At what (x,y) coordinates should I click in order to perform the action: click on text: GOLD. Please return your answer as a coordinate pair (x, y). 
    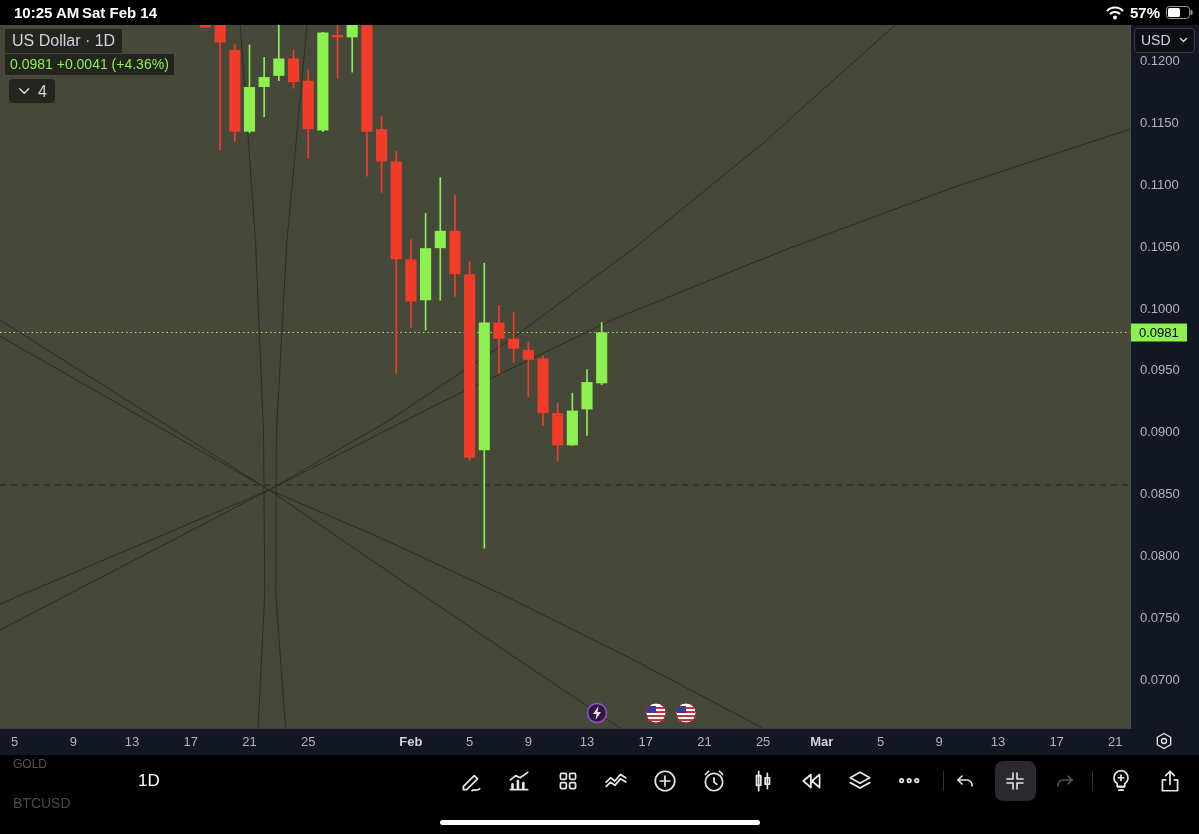
    Looking at the image, I should click on (30, 764).